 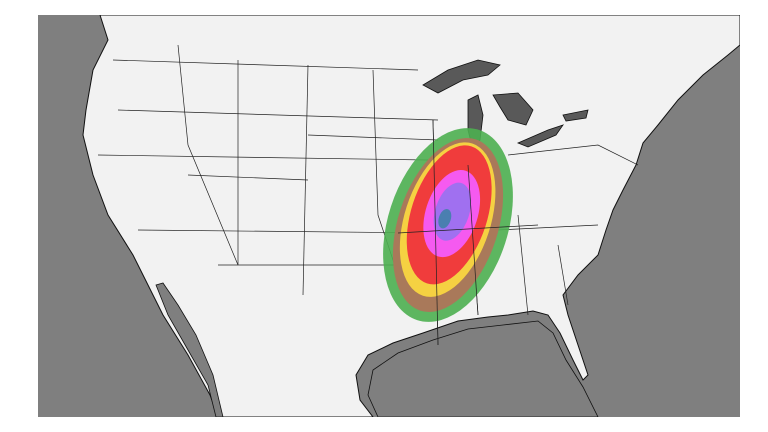 What do you see at coordinates (483, 368) in the screenshot?
I see `gulf-of-mexico` at bounding box center [483, 368].